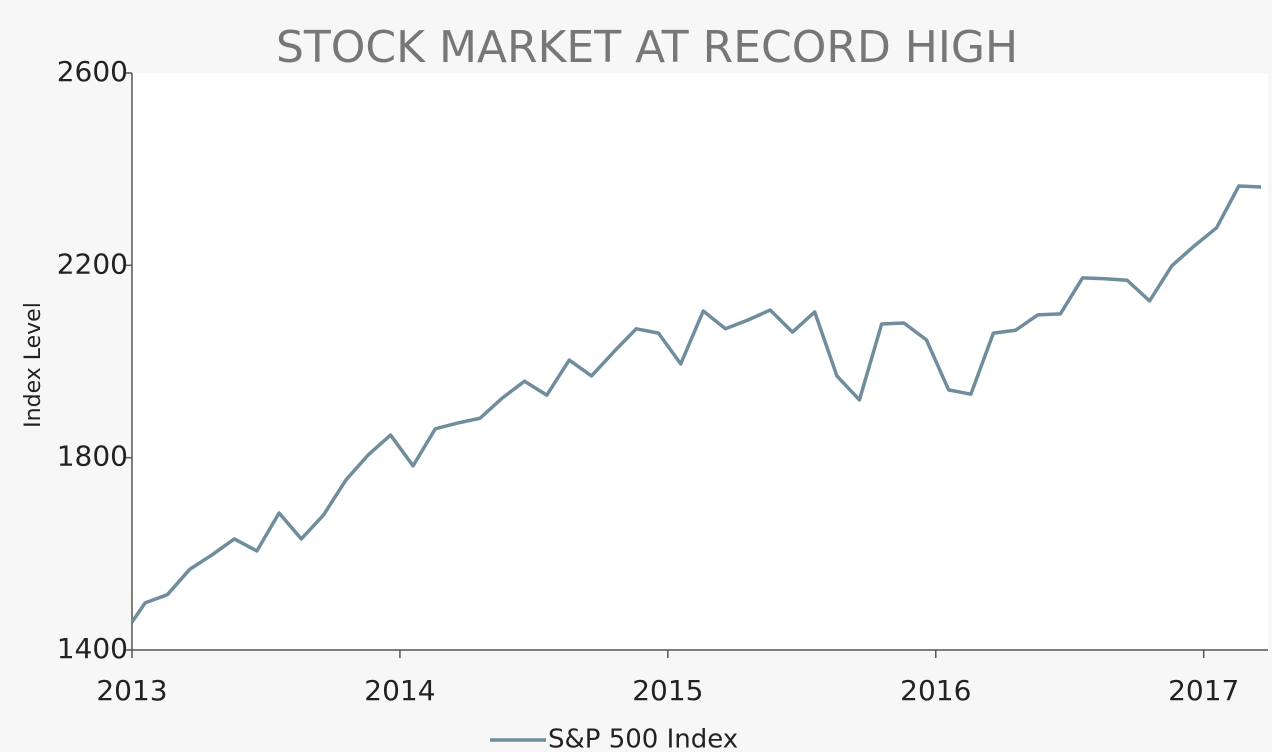 This screenshot has height=752, width=1272. What do you see at coordinates (1203, 690) in the screenshot?
I see `x-tick-label: 2017` at bounding box center [1203, 690].